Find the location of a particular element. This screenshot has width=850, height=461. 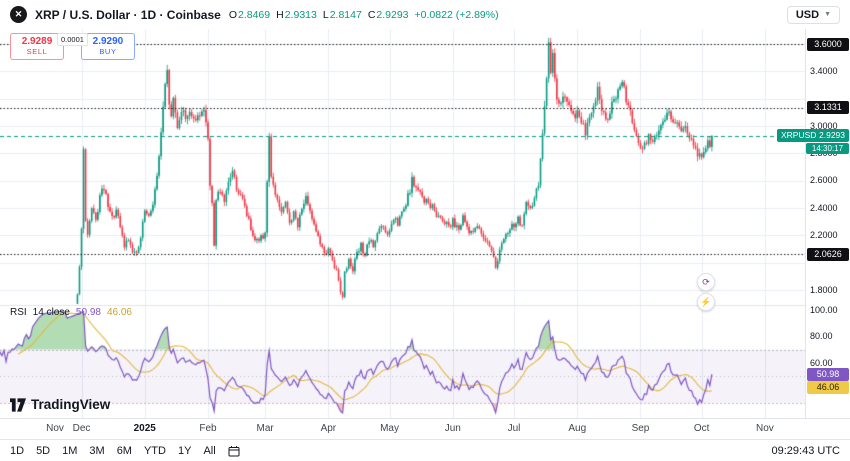

rsi-ma-value-badge: 46.06 is located at coordinates (828, 387).